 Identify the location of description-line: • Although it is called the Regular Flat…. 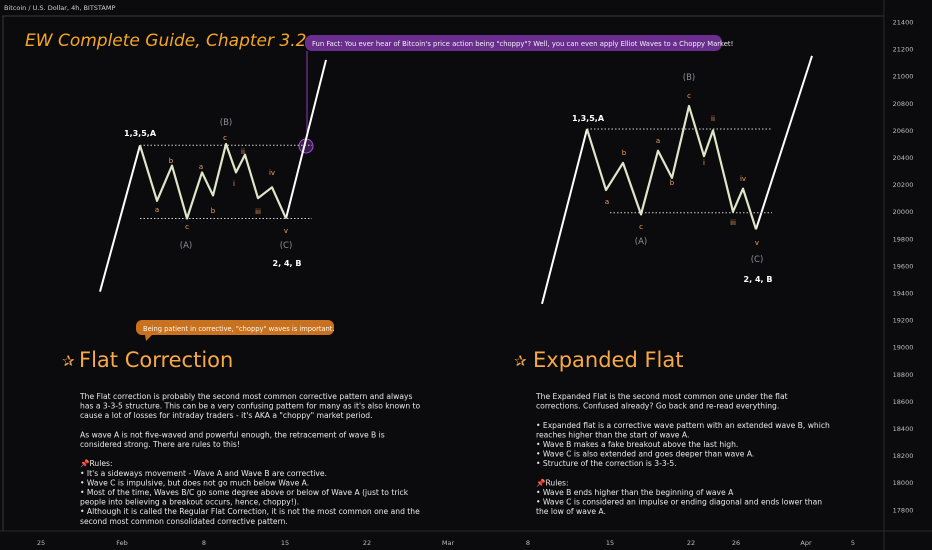
(250, 511).